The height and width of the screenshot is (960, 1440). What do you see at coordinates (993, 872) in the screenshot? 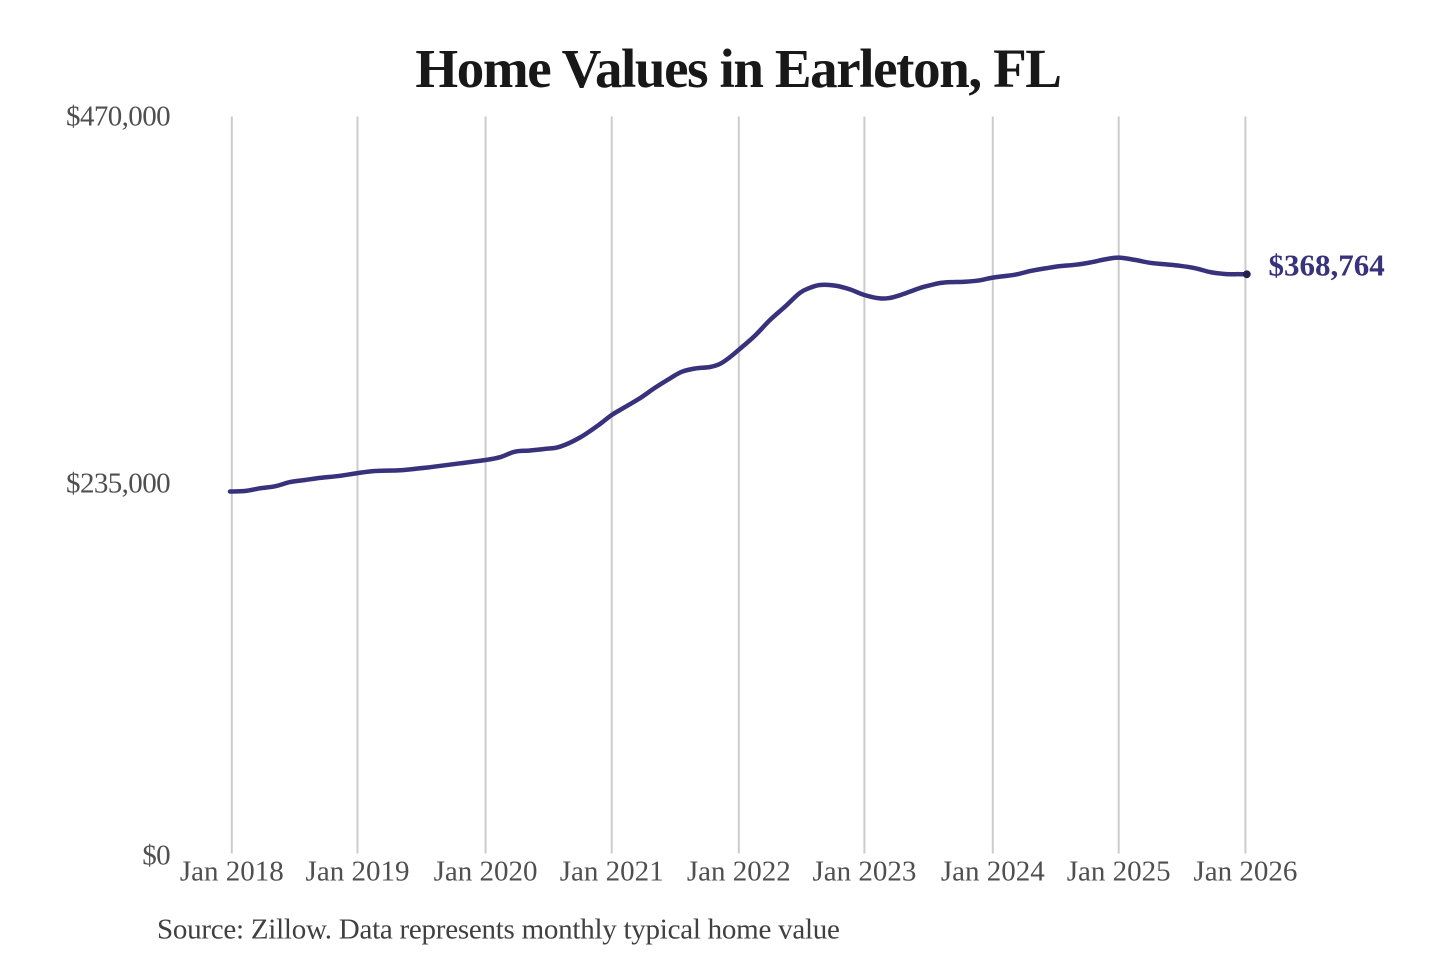
I see `svg-text: Jan 2024` at bounding box center [993, 872].